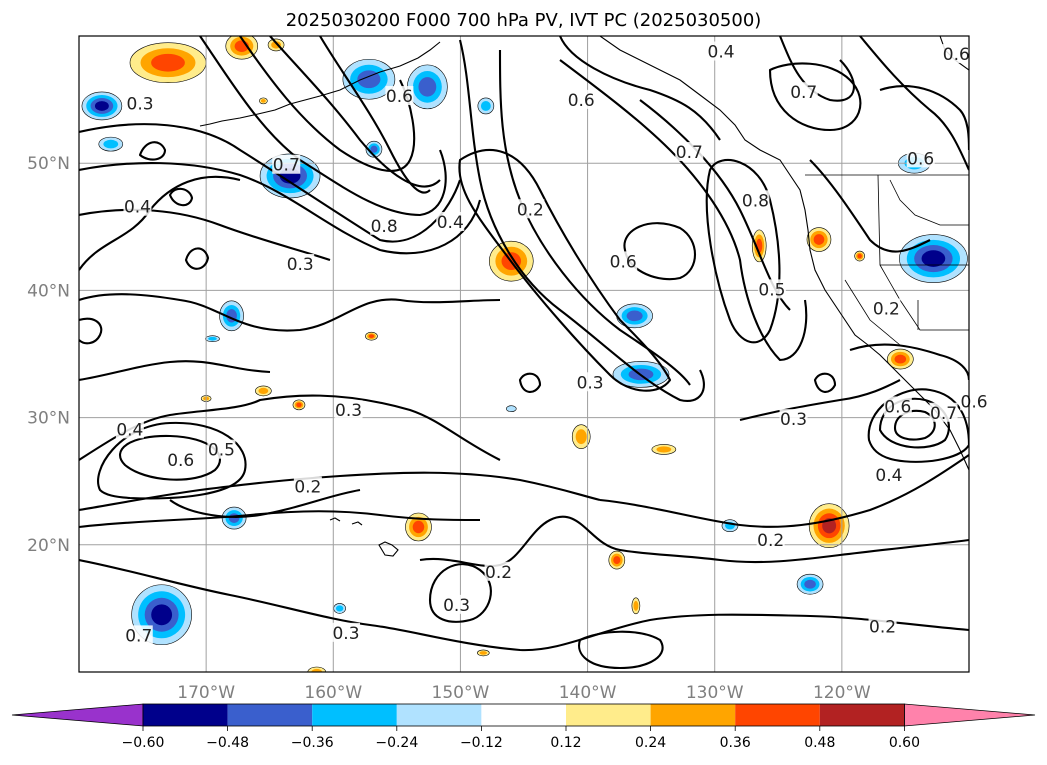  Describe the element at coordinates (227, 743) in the screenshot. I see `colorbar-tick-label: −0.48` at that location.